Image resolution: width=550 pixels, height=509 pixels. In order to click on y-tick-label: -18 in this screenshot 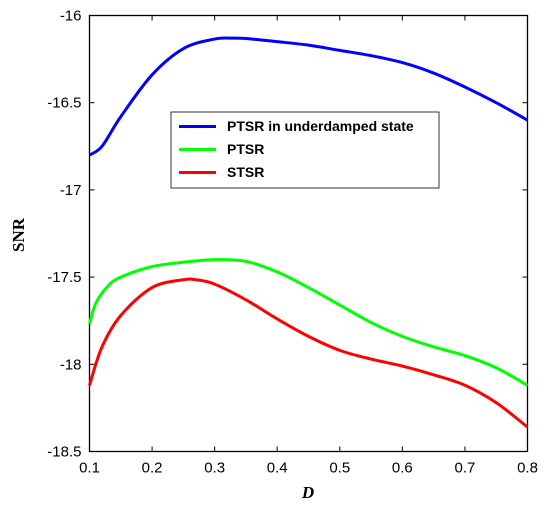, I will do `click(71, 364)`.